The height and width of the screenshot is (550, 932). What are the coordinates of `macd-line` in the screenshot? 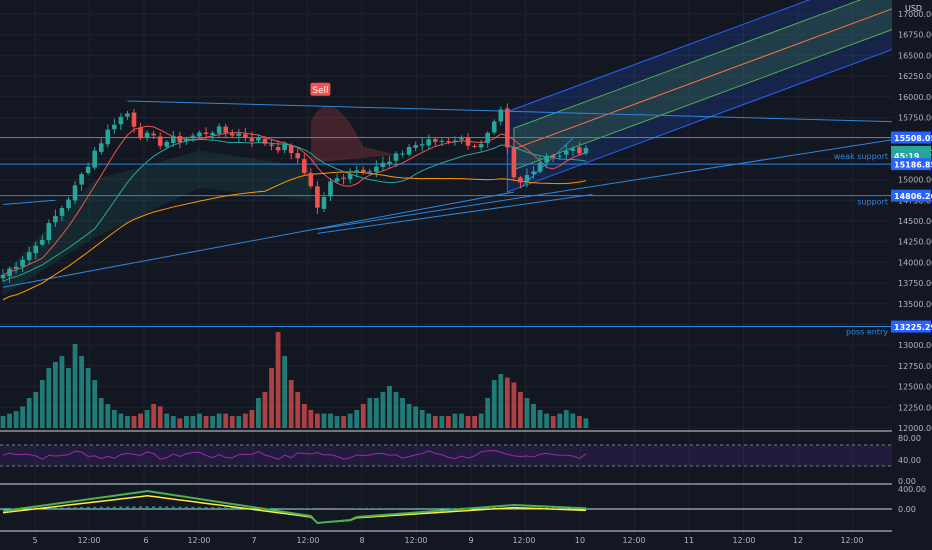 It's located at (294, 507).